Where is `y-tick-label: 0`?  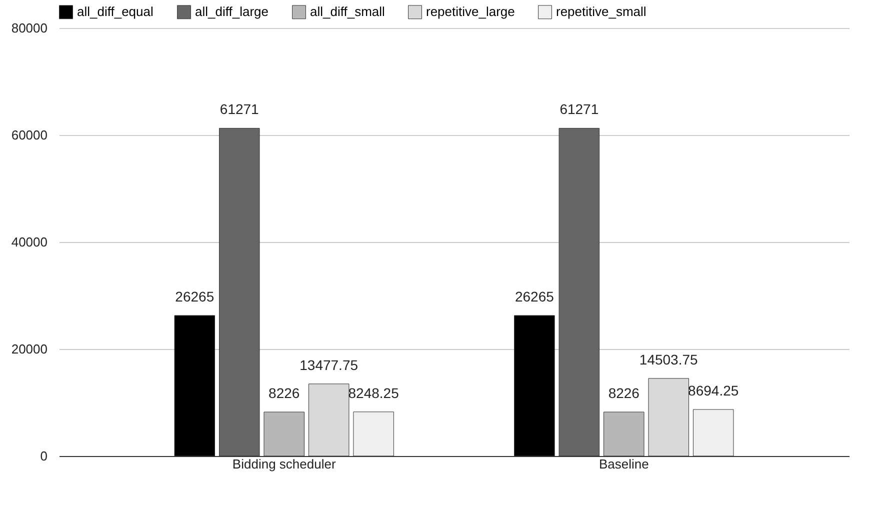
y-tick-label: 0 is located at coordinates (44, 456).